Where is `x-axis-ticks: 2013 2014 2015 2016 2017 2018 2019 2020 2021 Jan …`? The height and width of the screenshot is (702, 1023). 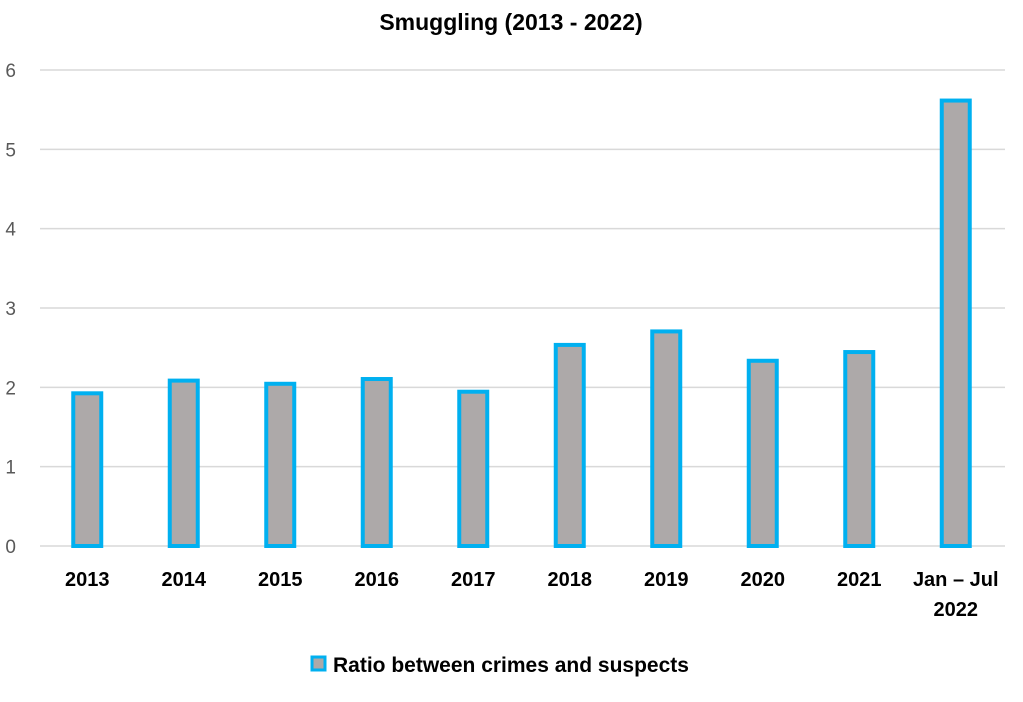
x-axis-ticks: 2013 2014 2015 2016 2017 2018 2019 2020 2021 Jan … is located at coordinates (532, 595).